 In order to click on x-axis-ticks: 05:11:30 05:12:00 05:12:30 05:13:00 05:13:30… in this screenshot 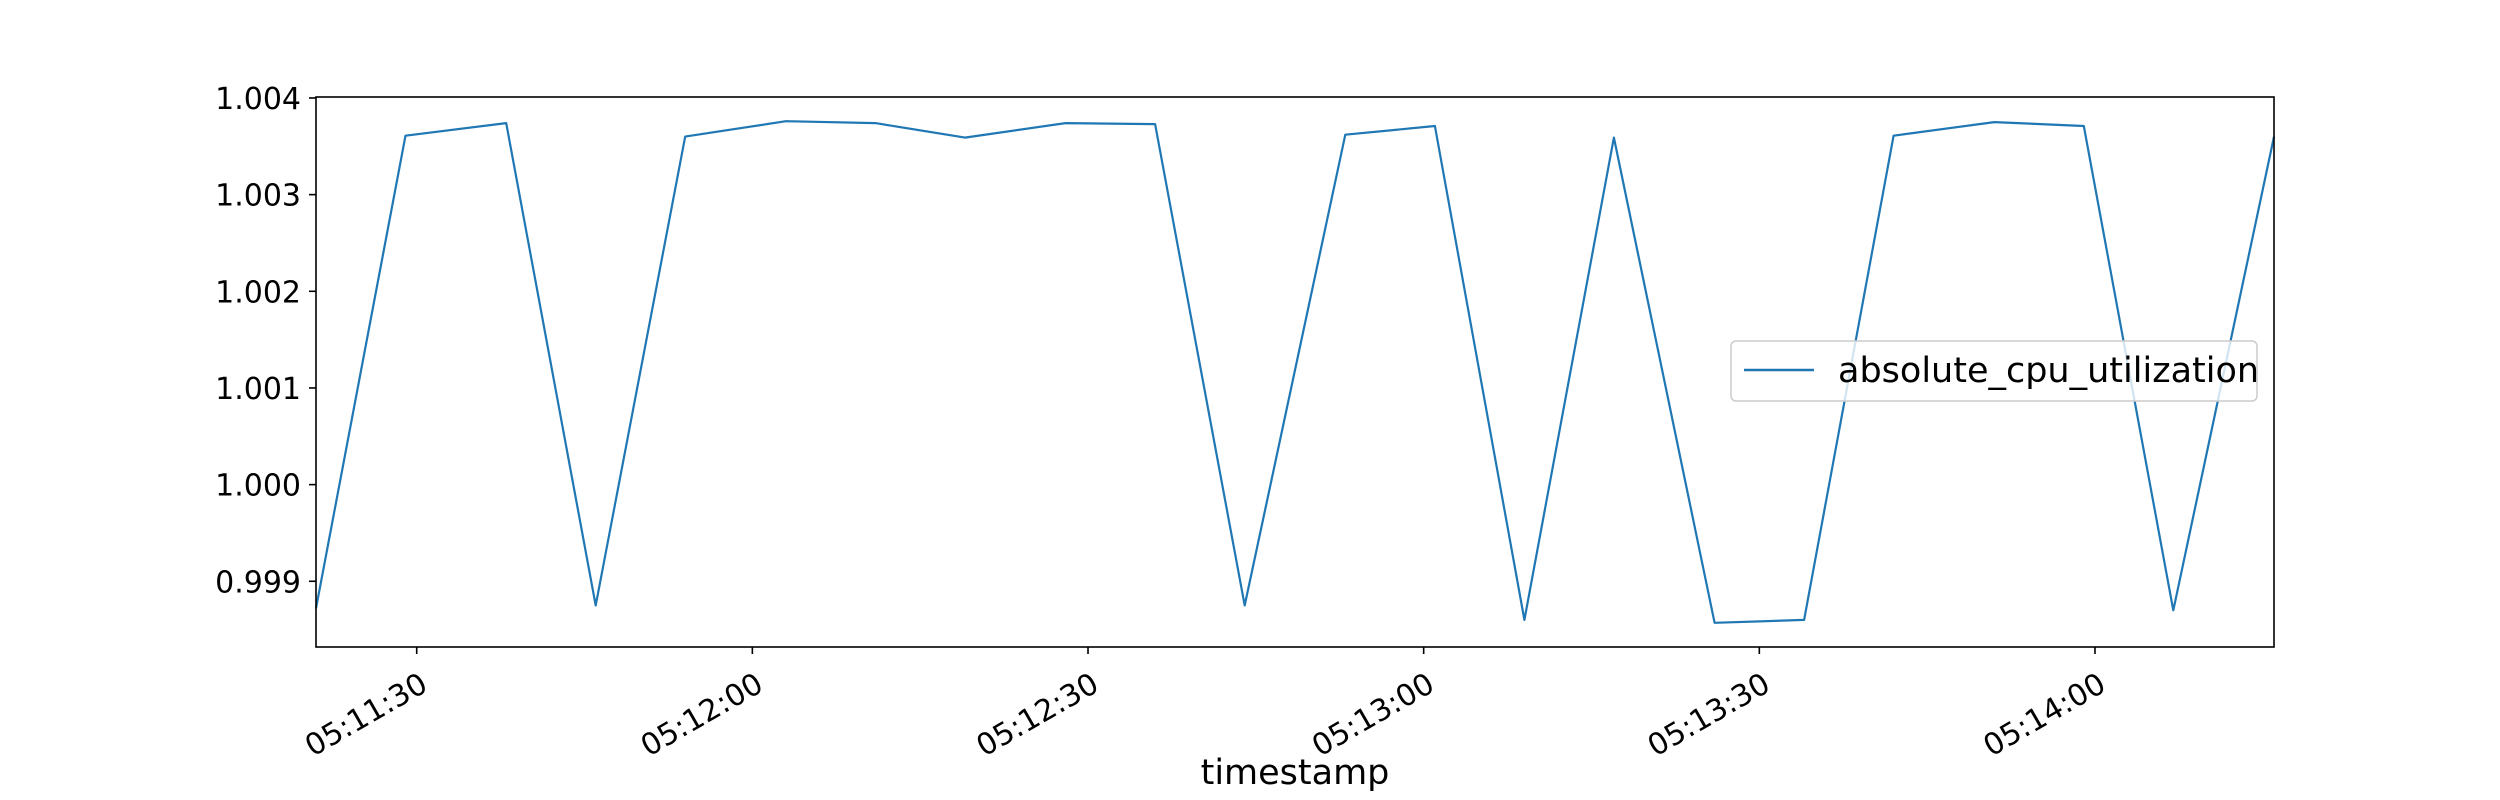, I will do `click(1205, 705)`.